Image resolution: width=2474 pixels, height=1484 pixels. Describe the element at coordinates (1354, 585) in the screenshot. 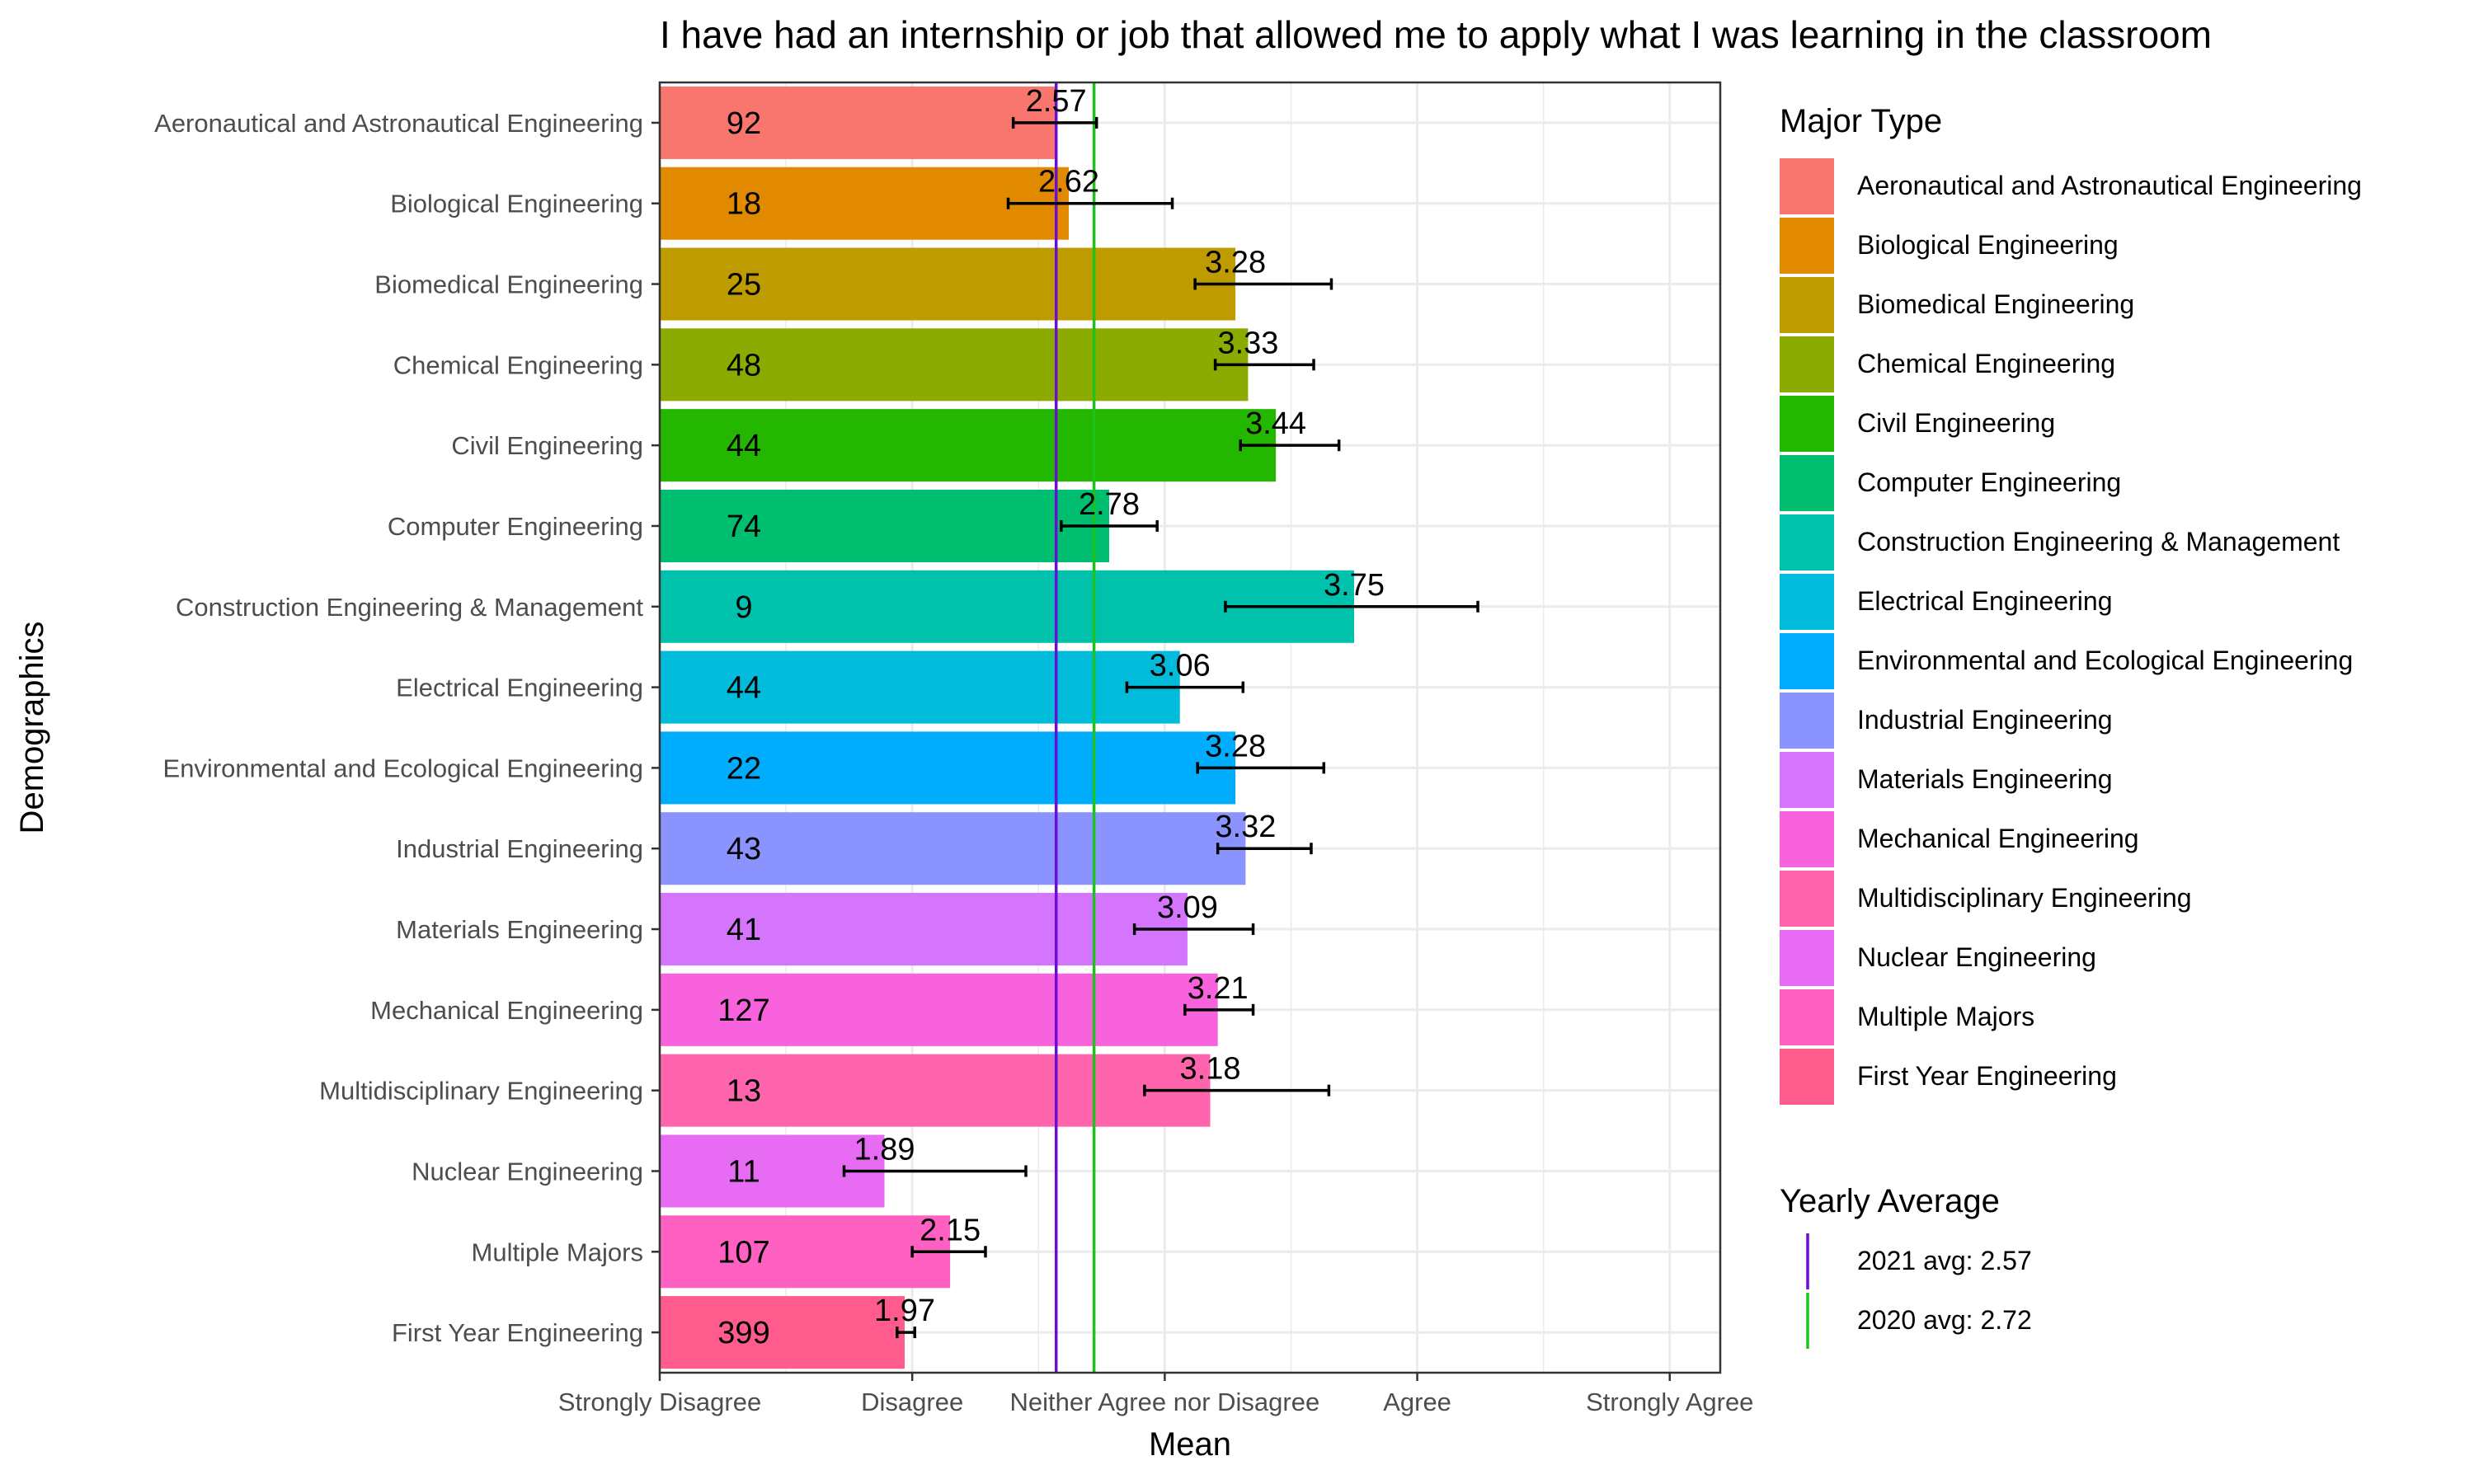

I see `value-label: 3.75` at that location.